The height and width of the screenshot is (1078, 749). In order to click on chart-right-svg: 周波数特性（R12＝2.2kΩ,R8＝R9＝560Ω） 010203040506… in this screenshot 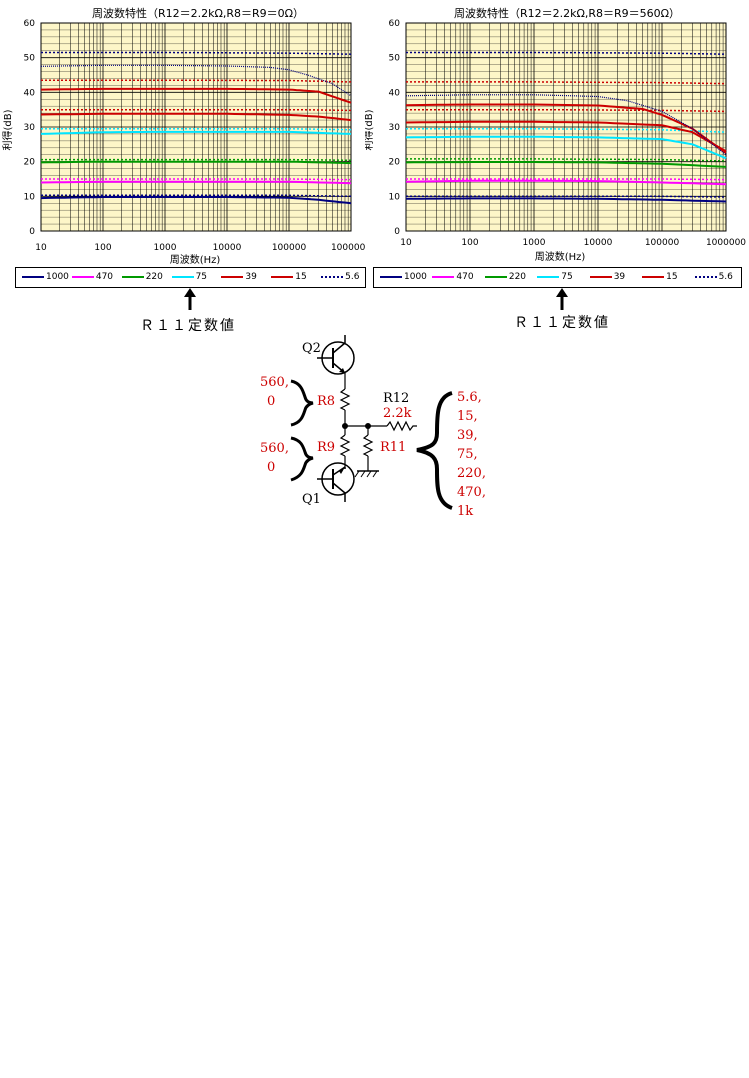, I will do `click(555, 134)`.